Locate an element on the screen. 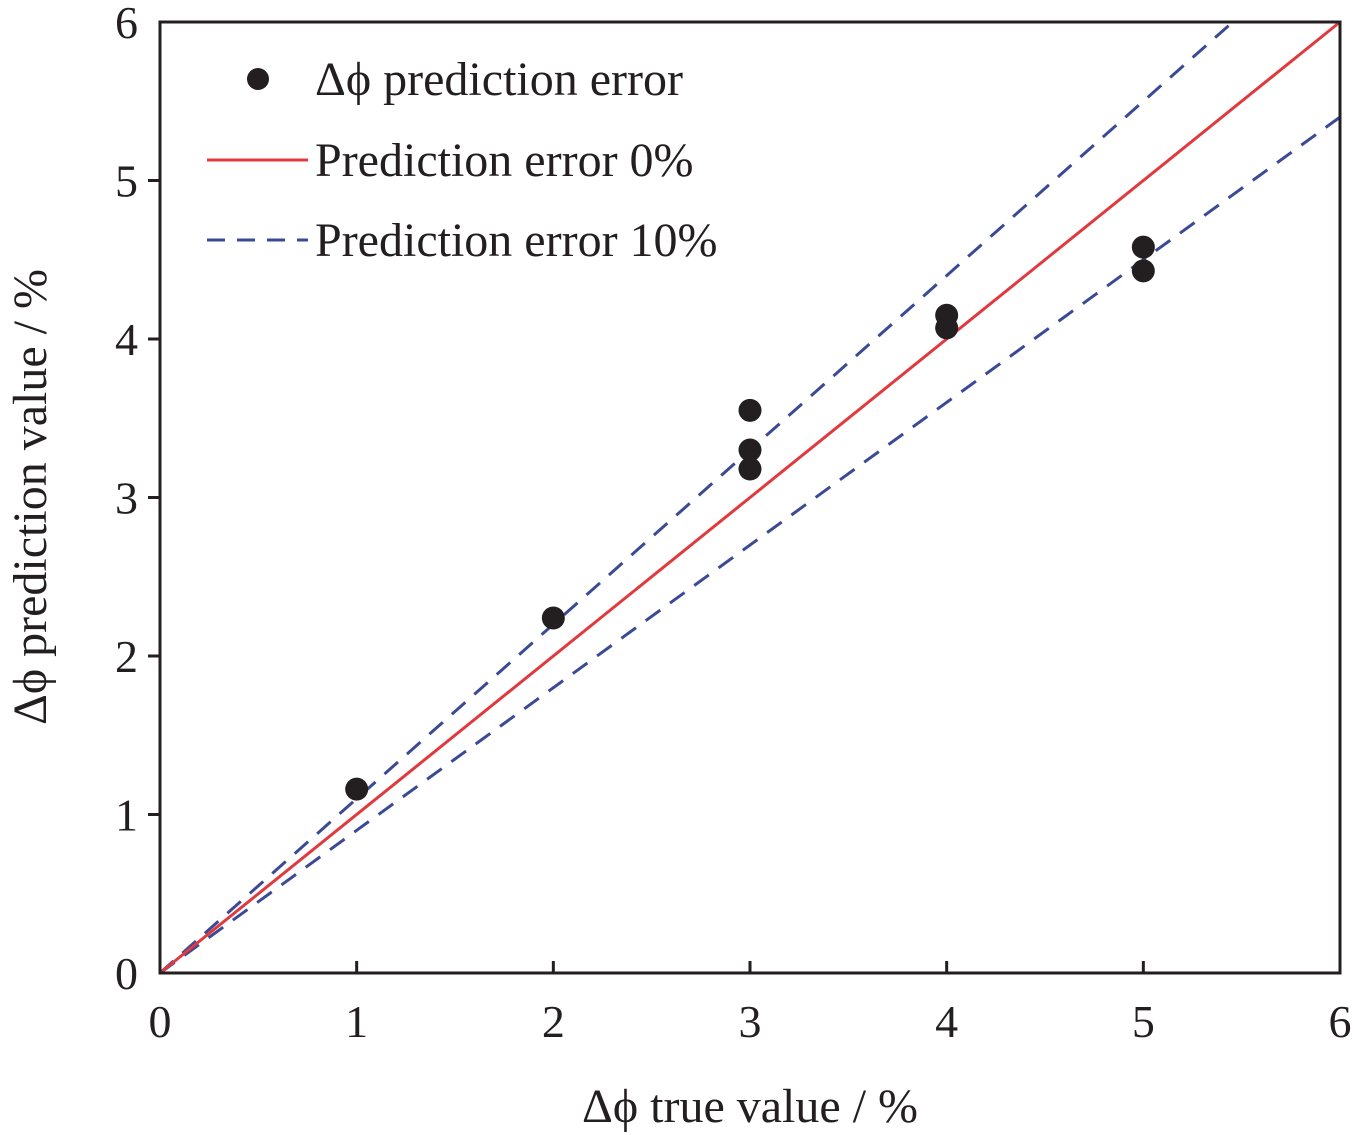 The height and width of the screenshot is (1135, 1356). y-tick-label: 6 is located at coordinates (126, 24).